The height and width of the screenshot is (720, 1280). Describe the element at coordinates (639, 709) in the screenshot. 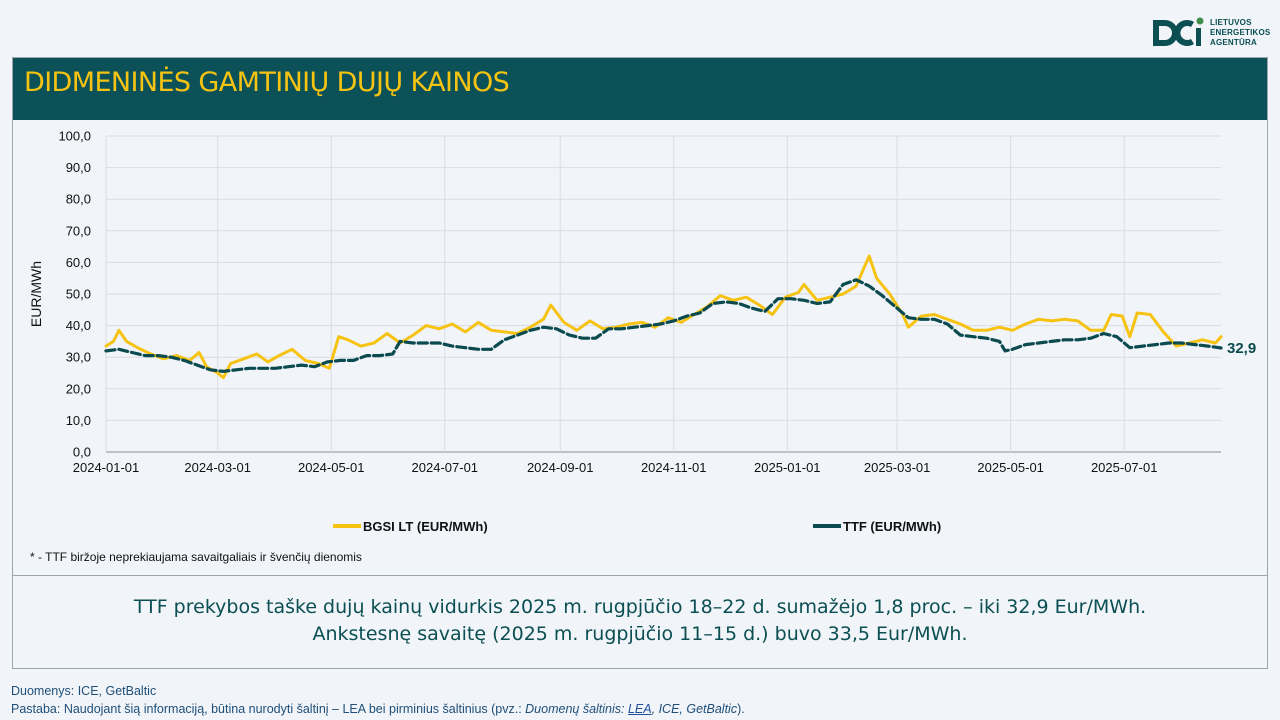

I see `lea-link: LEA` at that location.